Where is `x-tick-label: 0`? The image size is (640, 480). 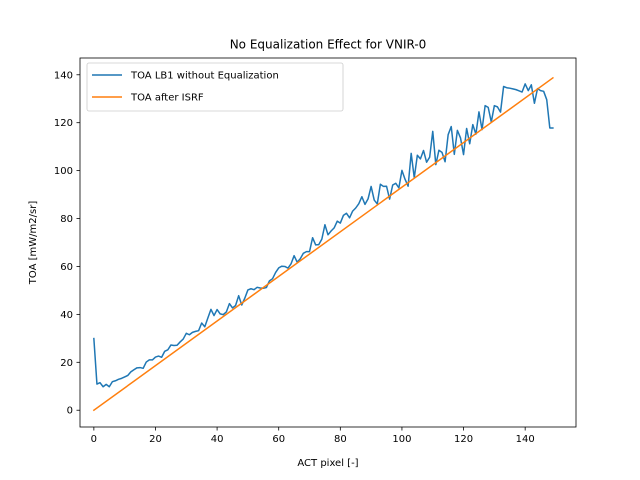
x-tick-label: 0 is located at coordinates (94, 439).